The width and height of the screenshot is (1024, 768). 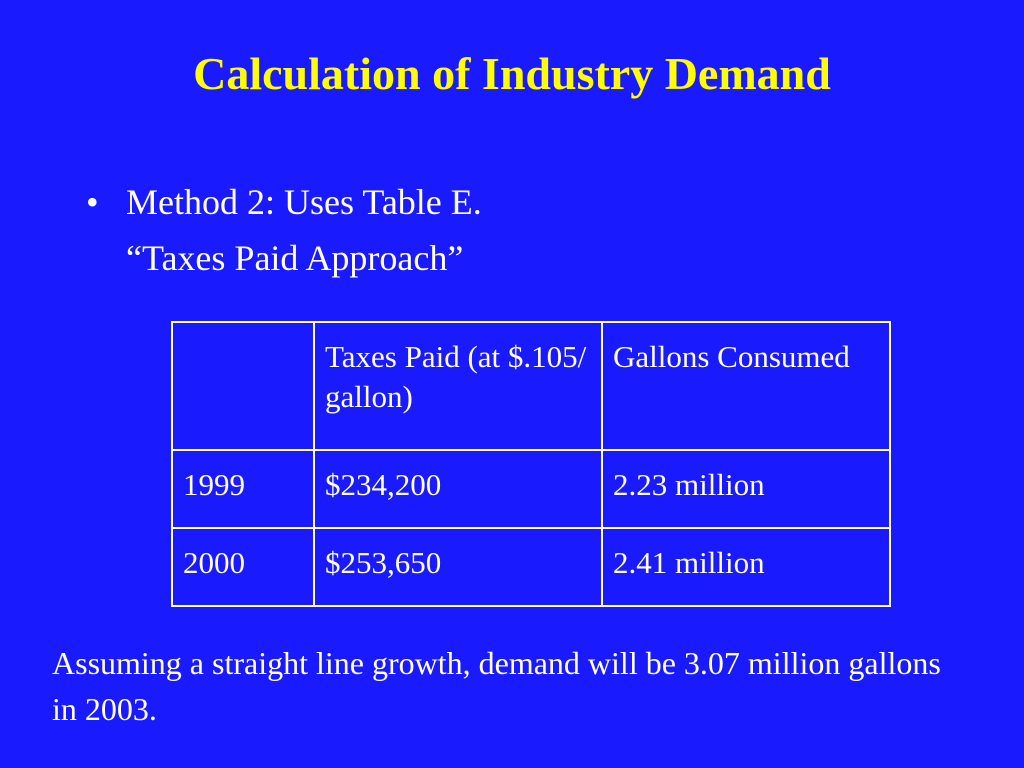 I want to click on table-header-cell: Gallons Consumed, so click(x=746, y=386).